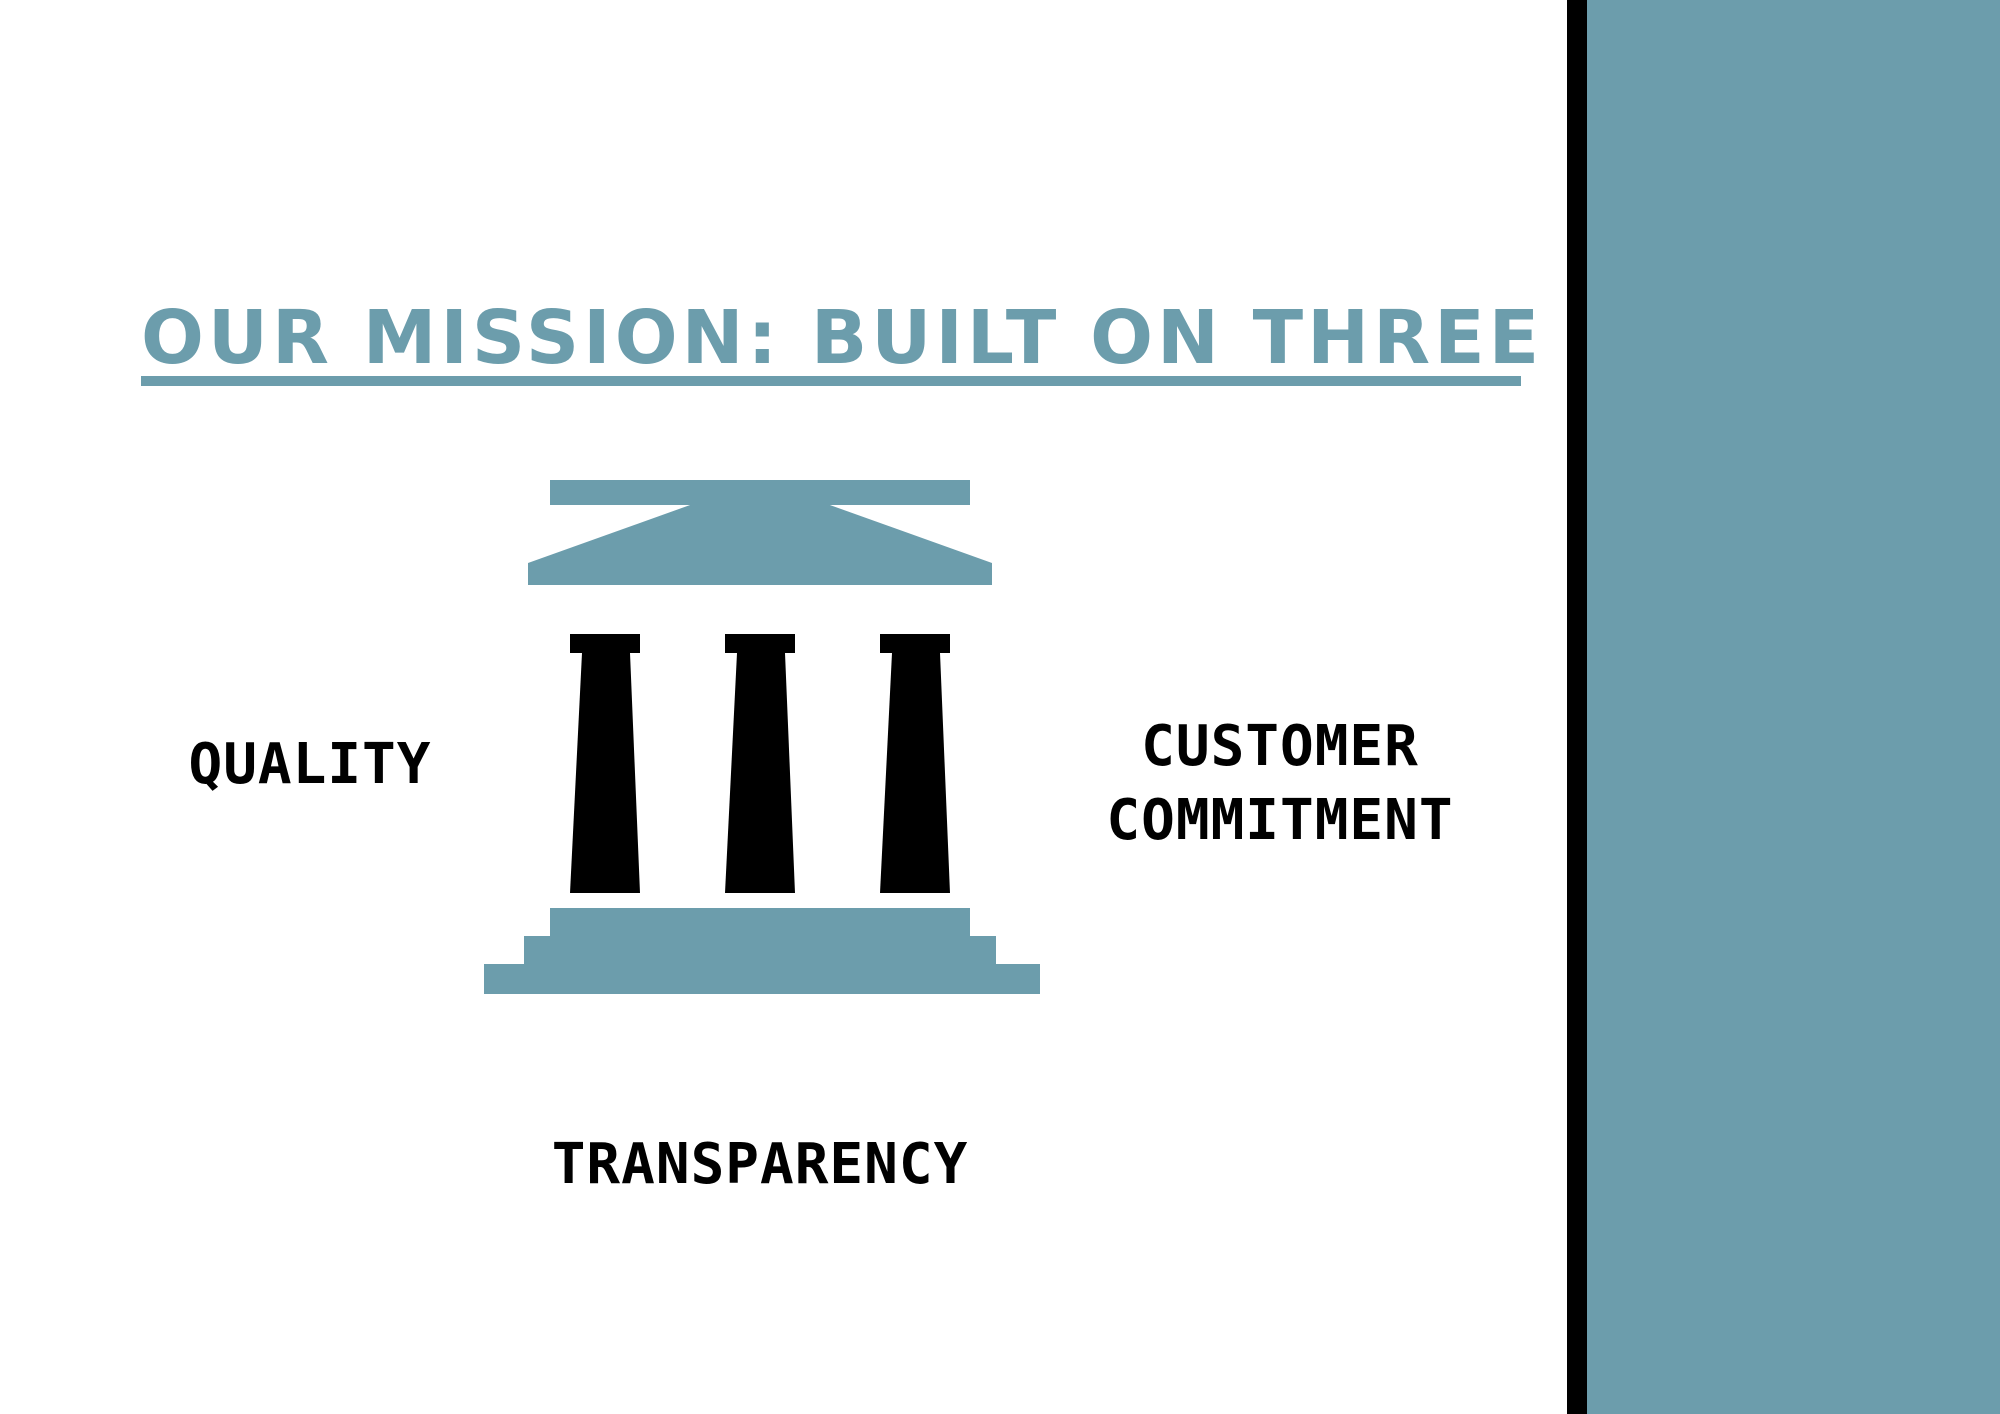 The height and width of the screenshot is (1414, 2000). What do you see at coordinates (1577, 707) in the screenshot?
I see `side-divider` at bounding box center [1577, 707].